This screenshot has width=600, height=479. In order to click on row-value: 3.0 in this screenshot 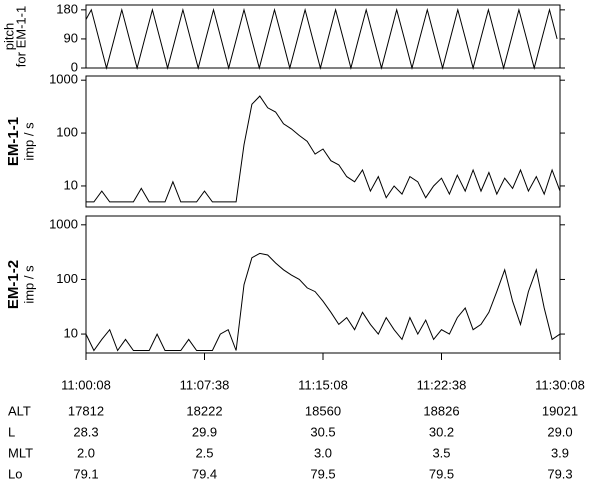, I will do `click(323, 452)`.